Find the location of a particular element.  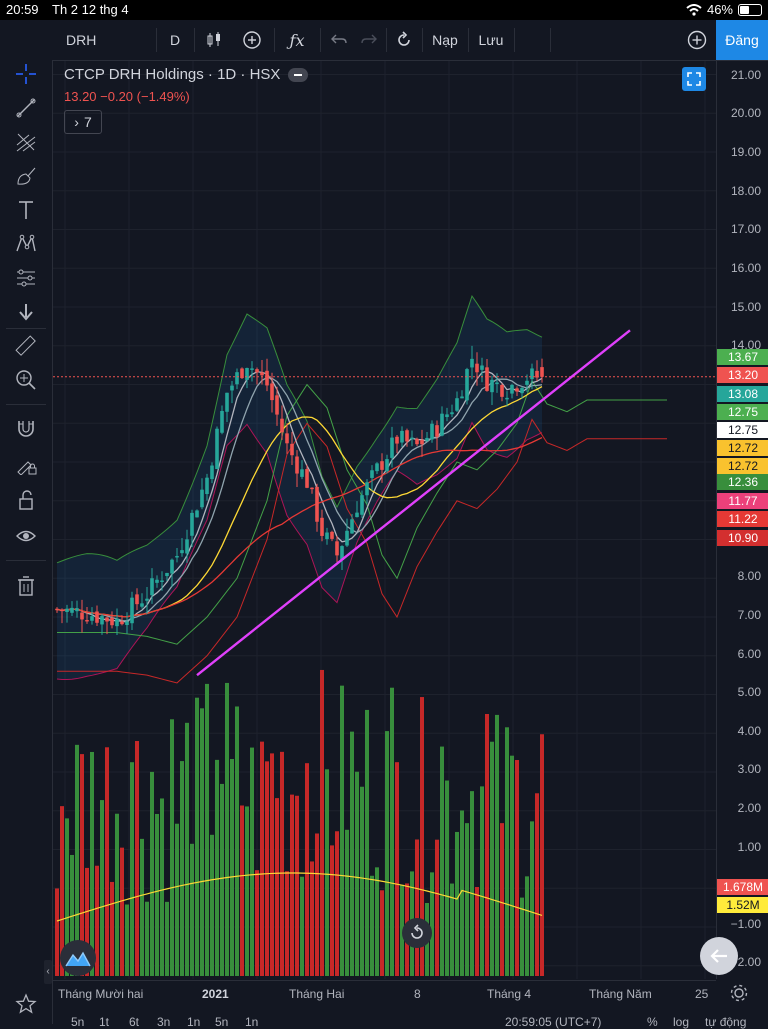

pitchfork-tool is located at coordinates (26, 142).